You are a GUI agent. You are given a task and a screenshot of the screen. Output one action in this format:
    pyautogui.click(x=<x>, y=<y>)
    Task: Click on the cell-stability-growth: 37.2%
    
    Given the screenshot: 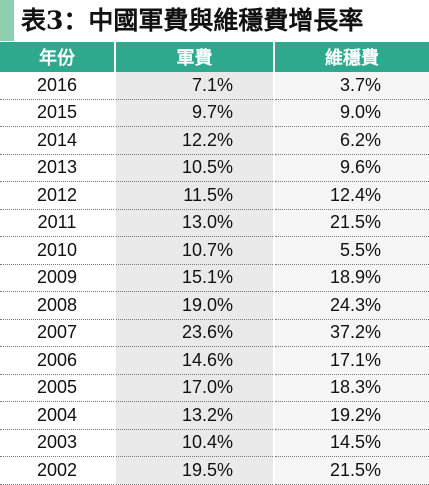 What is the action you would take?
    pyautogui.click(x=351, y=333)
    